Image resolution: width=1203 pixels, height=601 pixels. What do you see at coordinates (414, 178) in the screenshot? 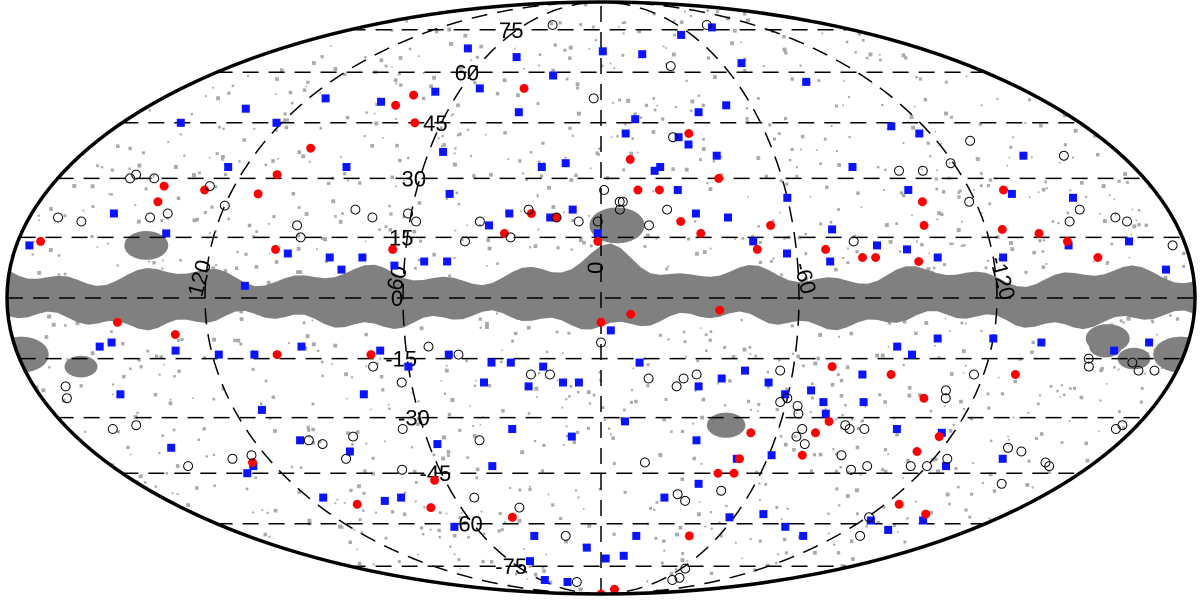
I see `lat-tick-label: 30` at bounding box center [414, 178].